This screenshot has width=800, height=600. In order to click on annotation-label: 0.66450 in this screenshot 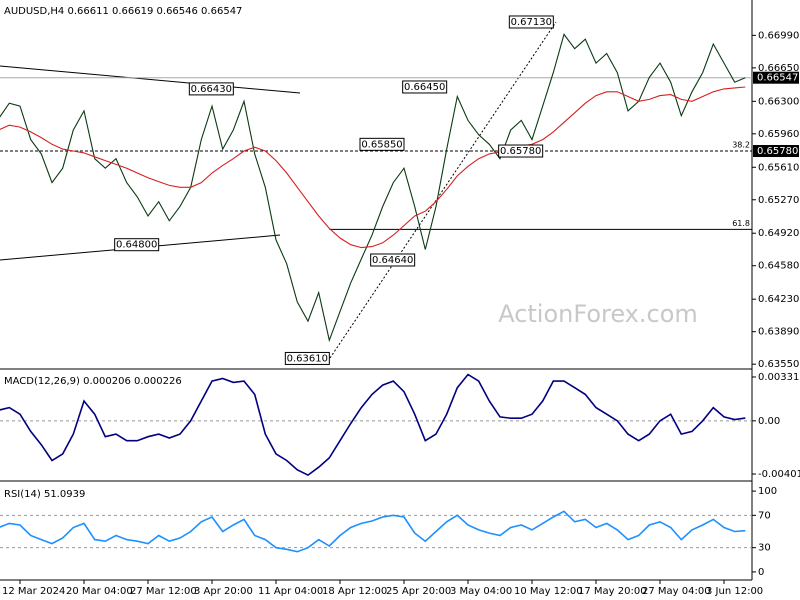, I will do `click(424, 87)`.